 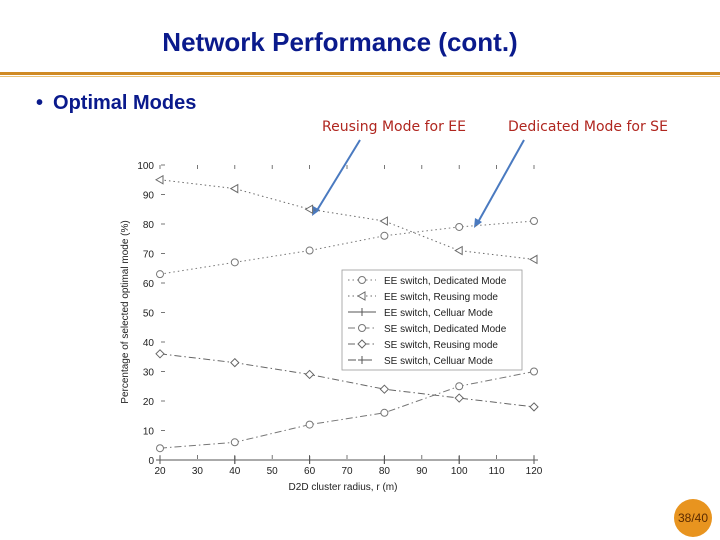 What do you see at coordinates (149, 314) in the screenshot?
I see `y-tick-label: 50` at bounding box center [149, 314].